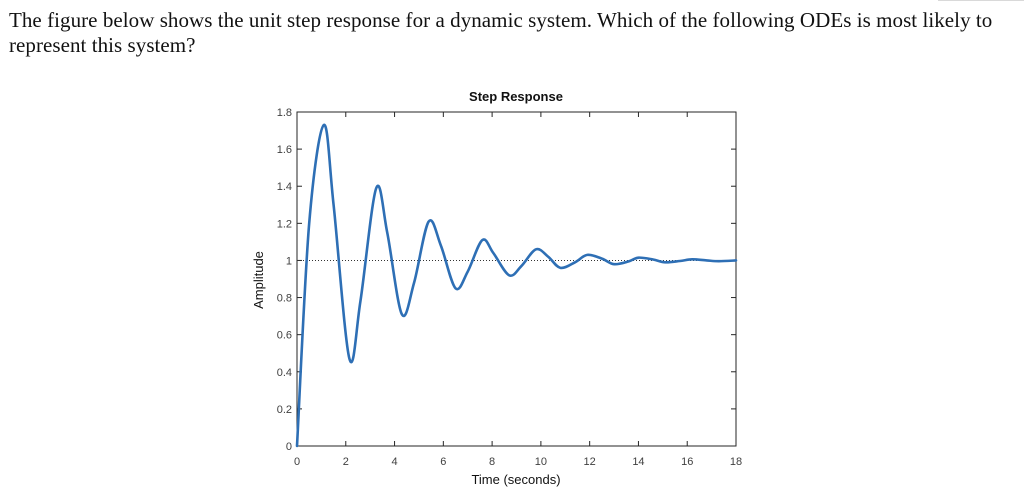  I want to click on chart-title: Step Response, so click(516, 96).